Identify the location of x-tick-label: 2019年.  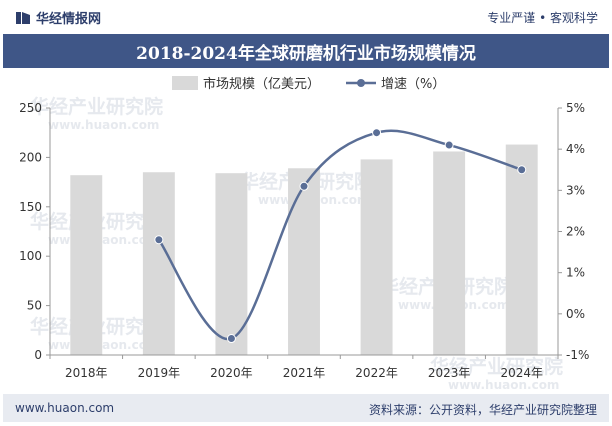
(159, 373).